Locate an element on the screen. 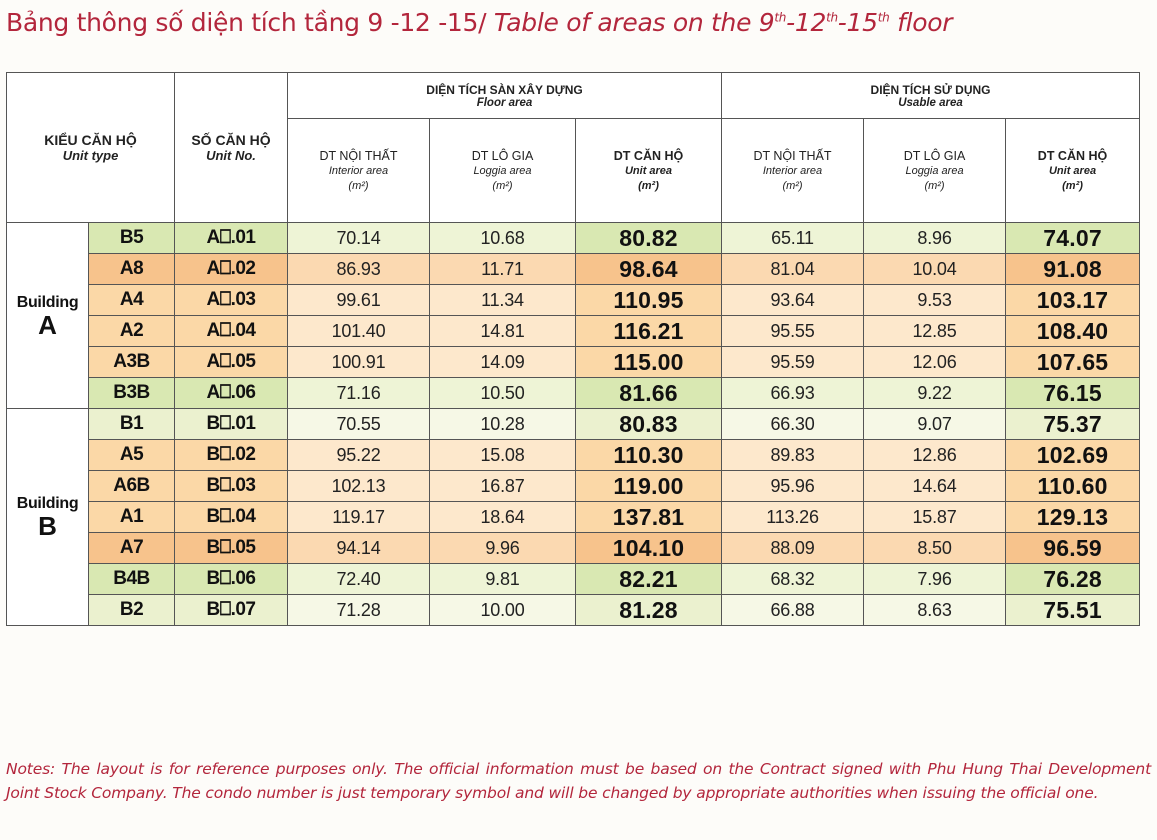 This screenshot has height=840, width=1157. usable-interior-cell: 66.93 is located at coordinates (793, 393).